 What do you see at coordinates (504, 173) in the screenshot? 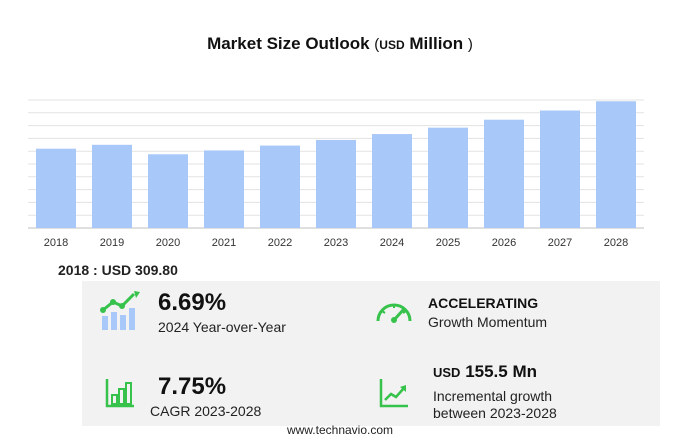
I see `bar-2026` at bounding box center [504, 173].